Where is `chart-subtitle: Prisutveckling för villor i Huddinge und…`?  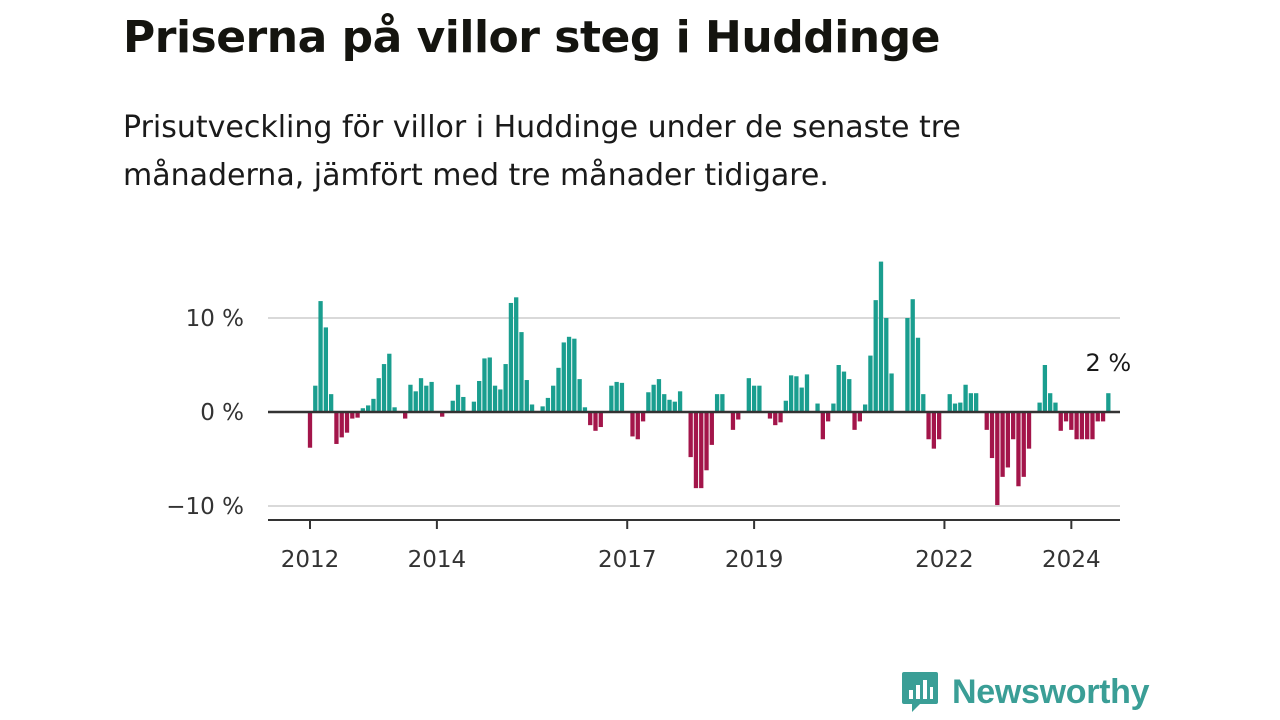
chart-subtitle: Prisutveckling för villor i Huddinge und… is located at coordinates (542, 151).